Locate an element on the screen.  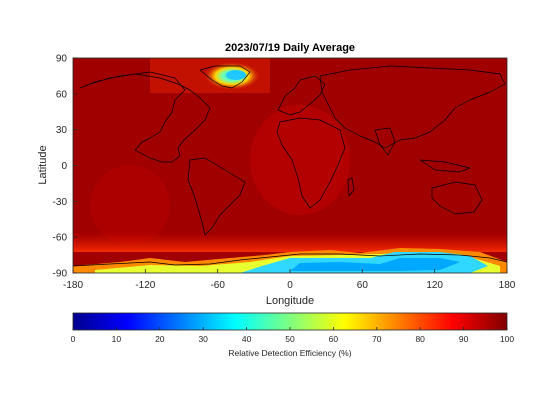
x-tick-label: 60 is located at coordinates (363, 285).